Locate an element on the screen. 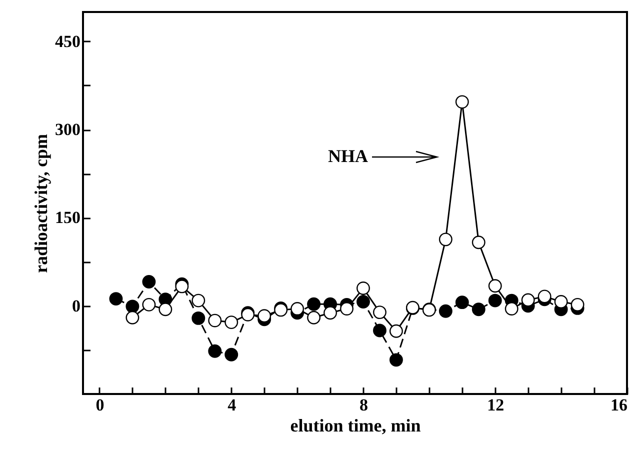  y-tick-label: 0 is located at coordinates (76, 306).